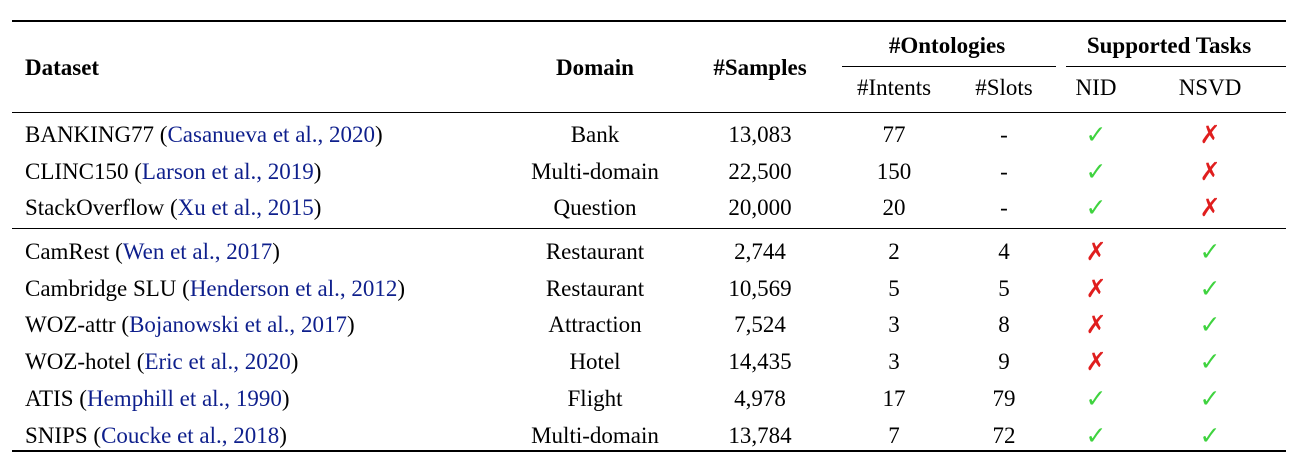 This screenshot has width=1294, height=474. I want to click on header-nsvd: NSVD, so click(1210, 87).